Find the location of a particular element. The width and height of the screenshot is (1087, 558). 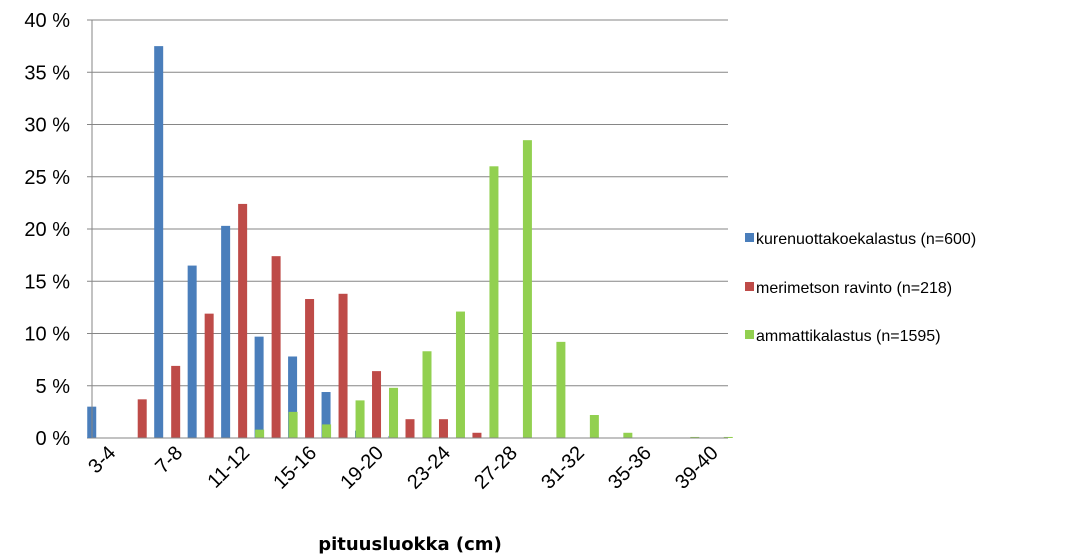

x-tick-label: 39-40 is located at coordinates (697, 468).